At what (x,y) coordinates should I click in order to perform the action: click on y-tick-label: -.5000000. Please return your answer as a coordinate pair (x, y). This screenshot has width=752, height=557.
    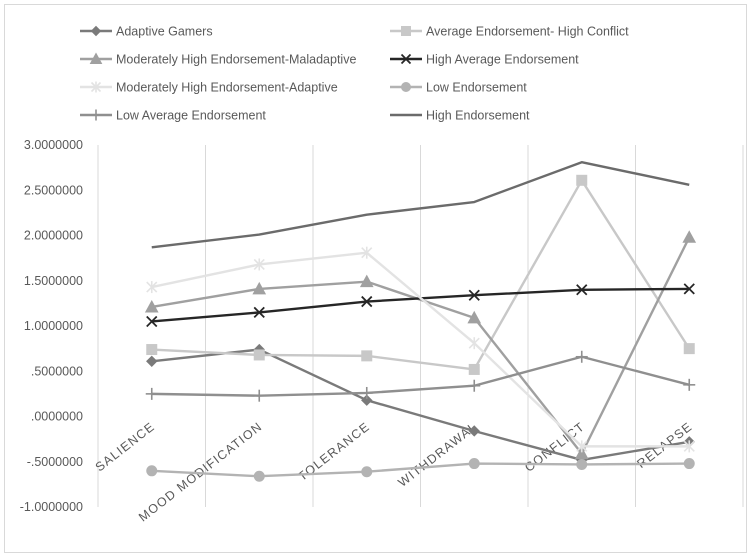
    Looking at the image, I should click on (55, 462).